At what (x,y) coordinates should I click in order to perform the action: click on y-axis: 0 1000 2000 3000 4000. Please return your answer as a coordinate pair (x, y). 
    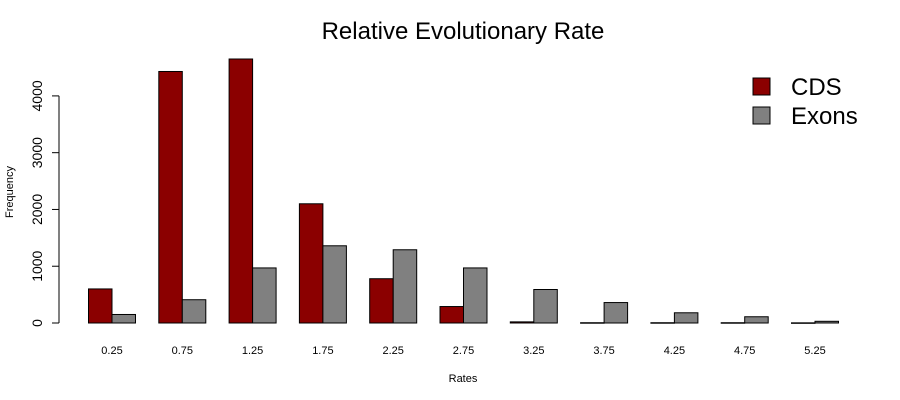
    Looking at the image, I should click on (44, 203).